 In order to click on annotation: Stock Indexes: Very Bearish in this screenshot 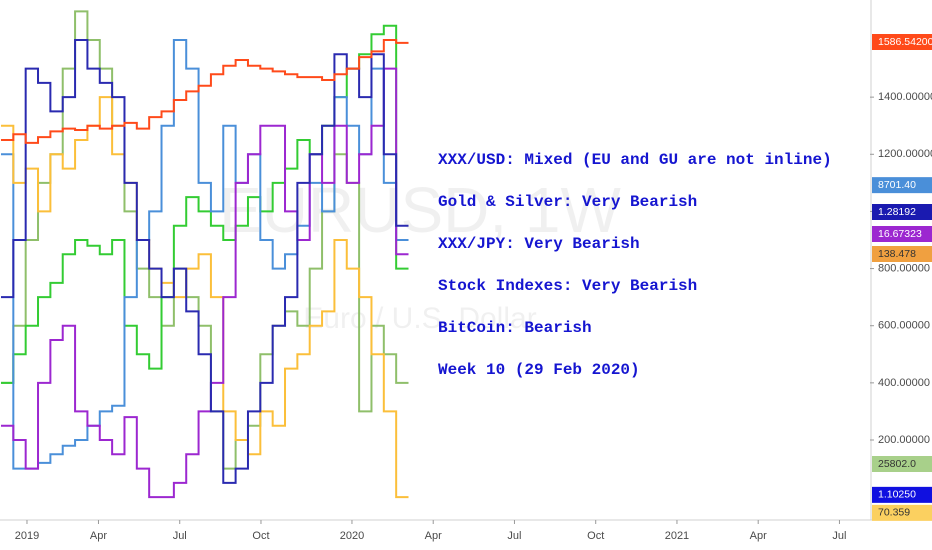, I will do `click(567, 286)`.